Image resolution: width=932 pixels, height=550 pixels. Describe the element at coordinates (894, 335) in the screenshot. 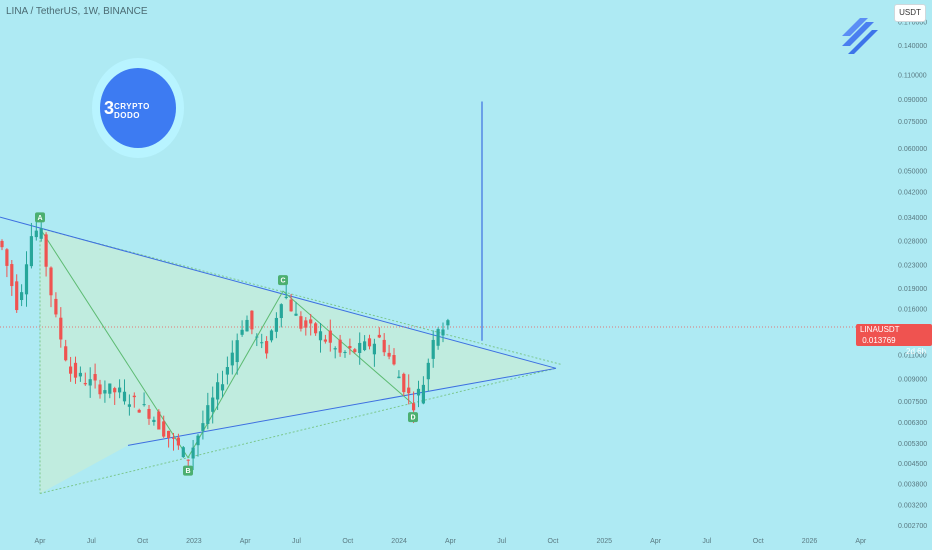

I see `price-tag-line1: LINAUSDT 0.013769` at that location.